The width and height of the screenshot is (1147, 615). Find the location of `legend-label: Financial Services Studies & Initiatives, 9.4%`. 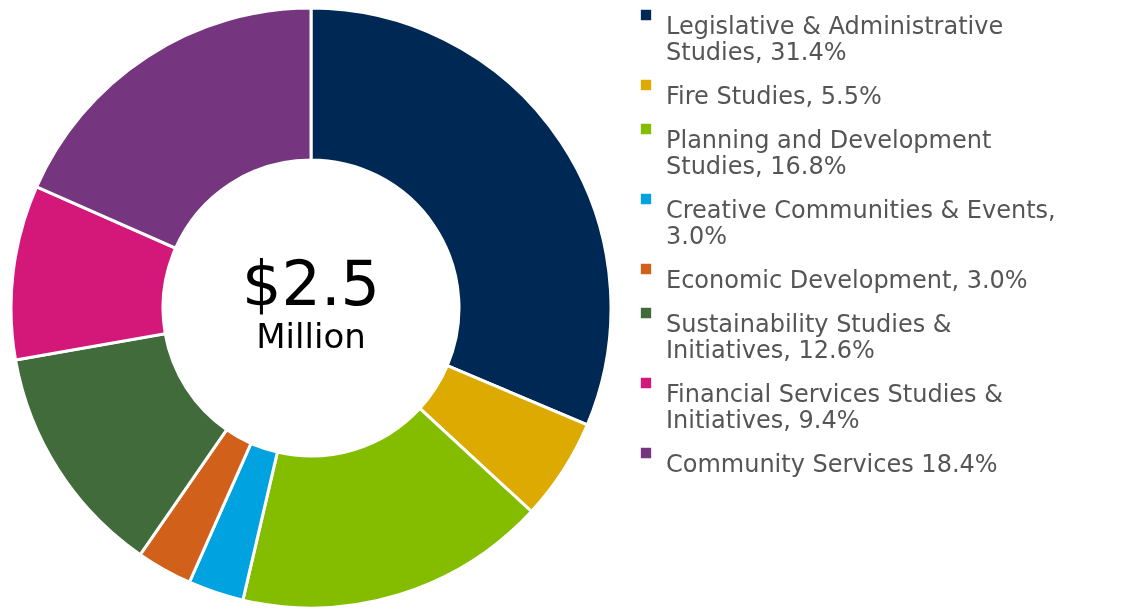

legend-label: Financial Services Studies & Initiatives, 9.4% is located at coordinates (834, 407).